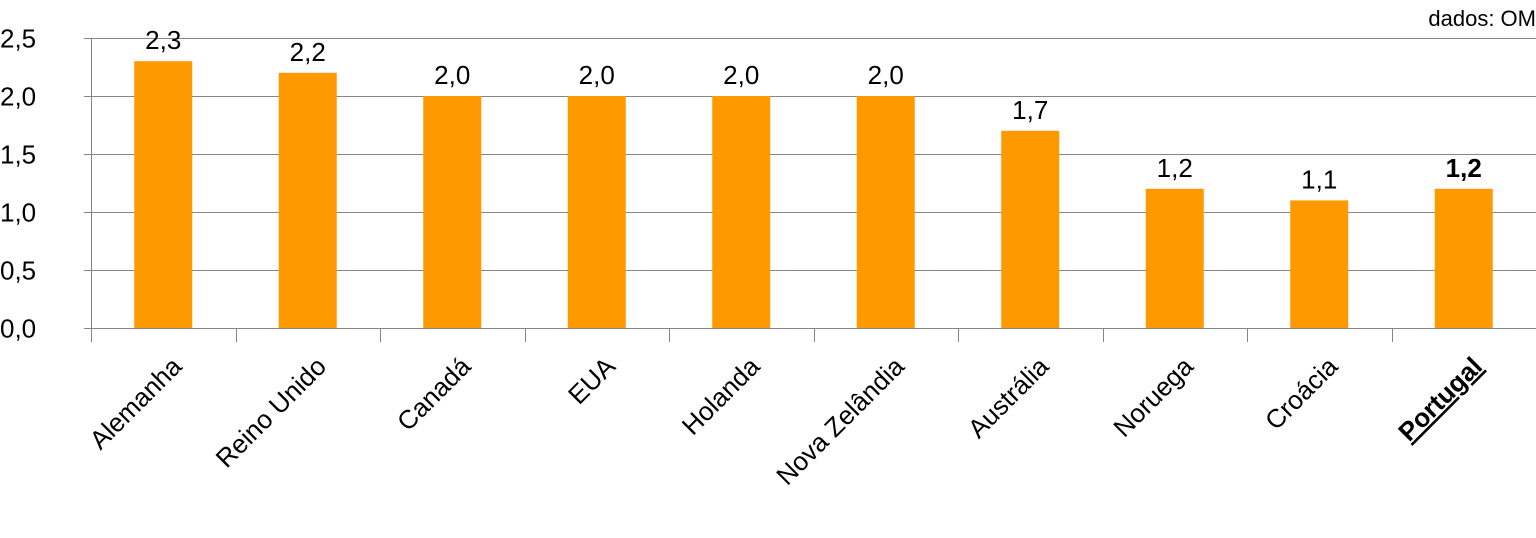 The height and width of the screenshot is (538, 1536). Describe the element at coordinates (1153, 397) in the screenshot. I see `x-tick-label: Noruega` at that location.